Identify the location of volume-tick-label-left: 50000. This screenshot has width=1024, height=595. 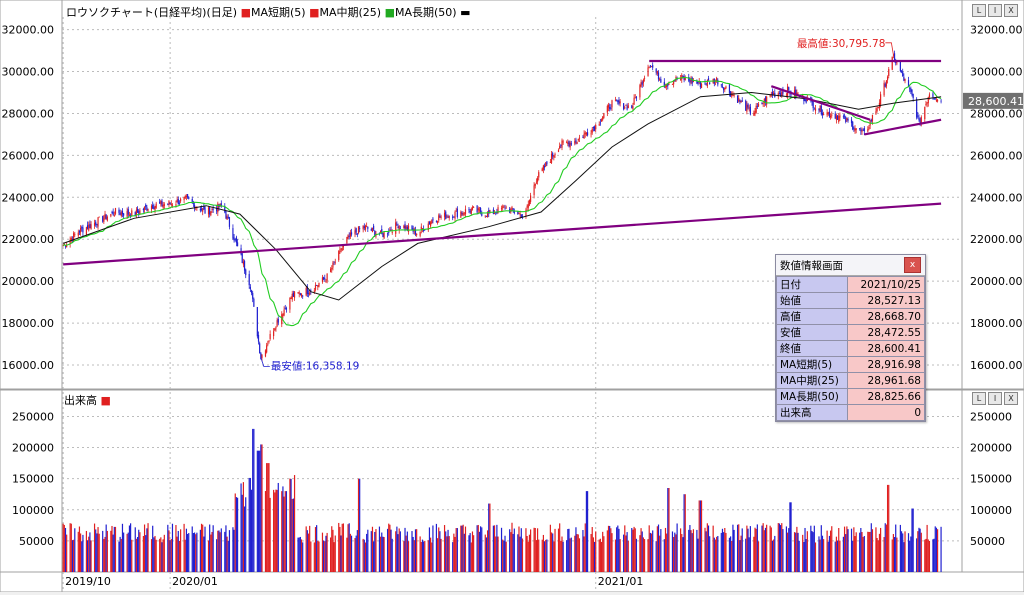
(36, 541).